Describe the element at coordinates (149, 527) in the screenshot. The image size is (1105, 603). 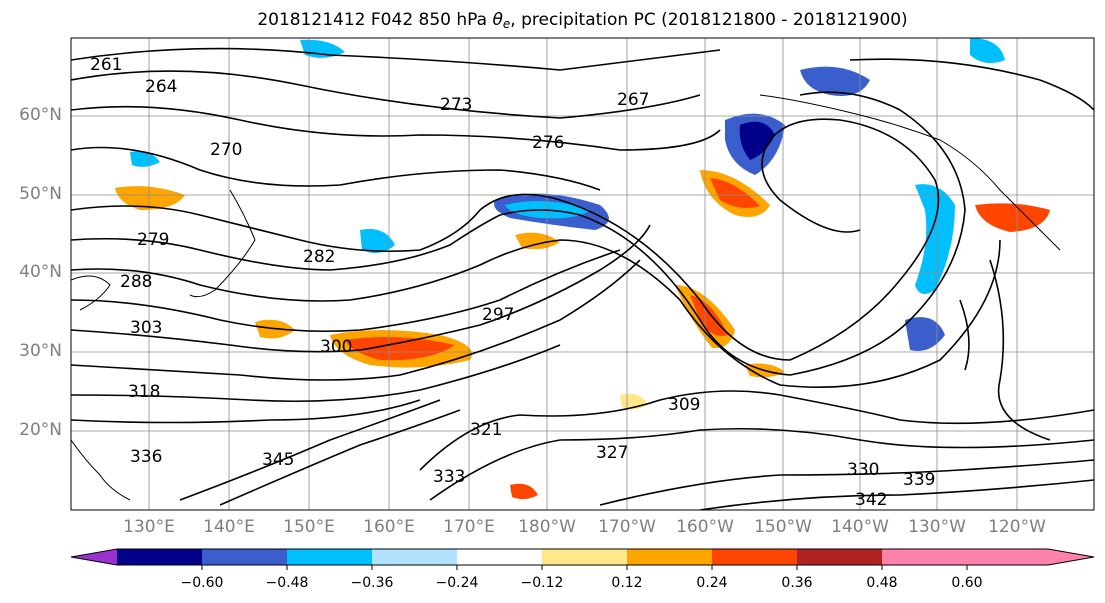
I see `lon-label: 130°E` at that location.